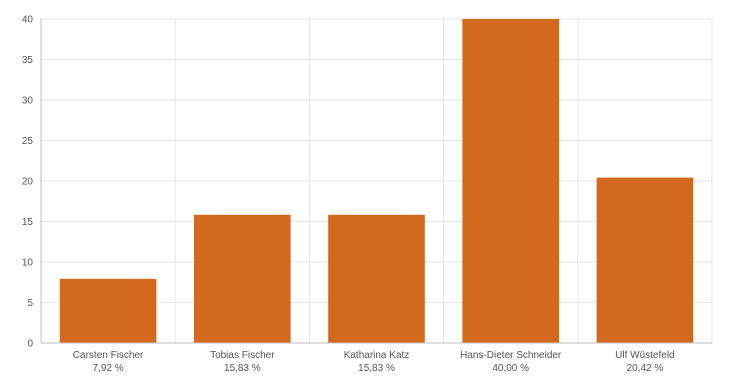 This screenshot has width=749, height=378. I want to click on x-category-label: Ulf Wüstefeld, so click(644, 355).